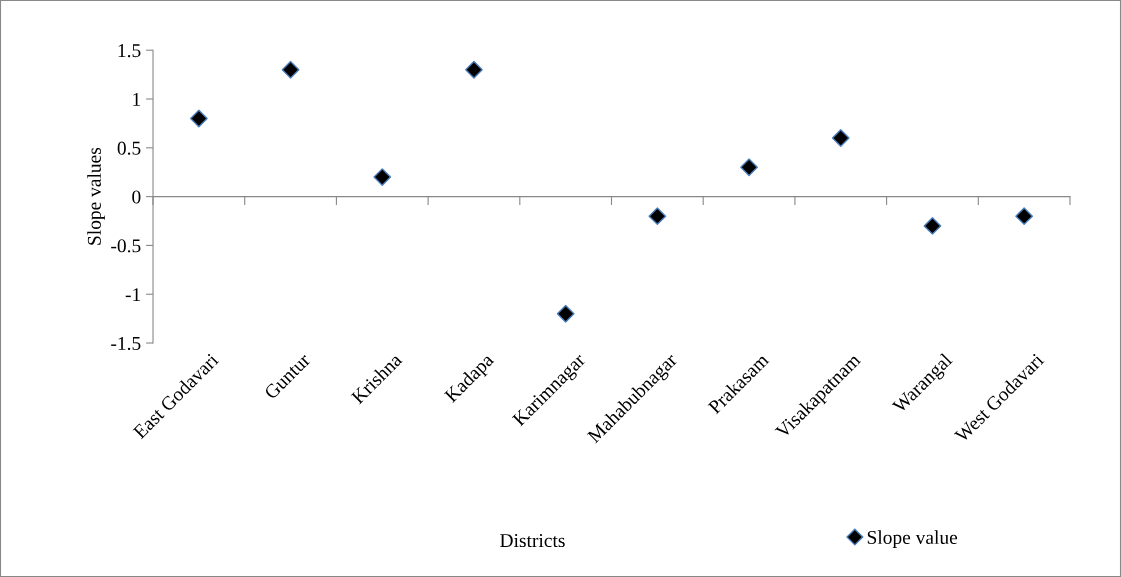  Describe the element at coordinates (137, 99) in the screenshot. I see `y-tick-label: 1` at that location.